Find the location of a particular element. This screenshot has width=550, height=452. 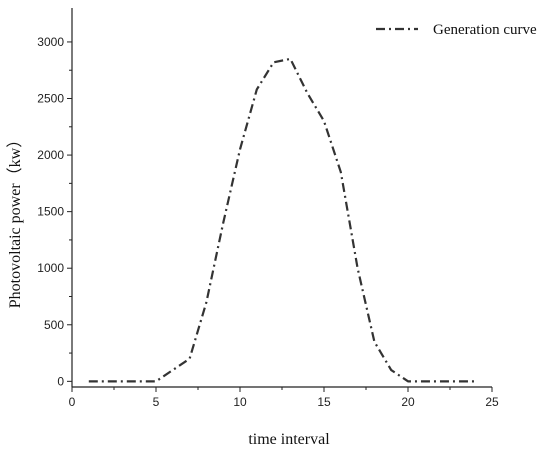

x-tick-label: 25 is located at coordinates (492, 402).